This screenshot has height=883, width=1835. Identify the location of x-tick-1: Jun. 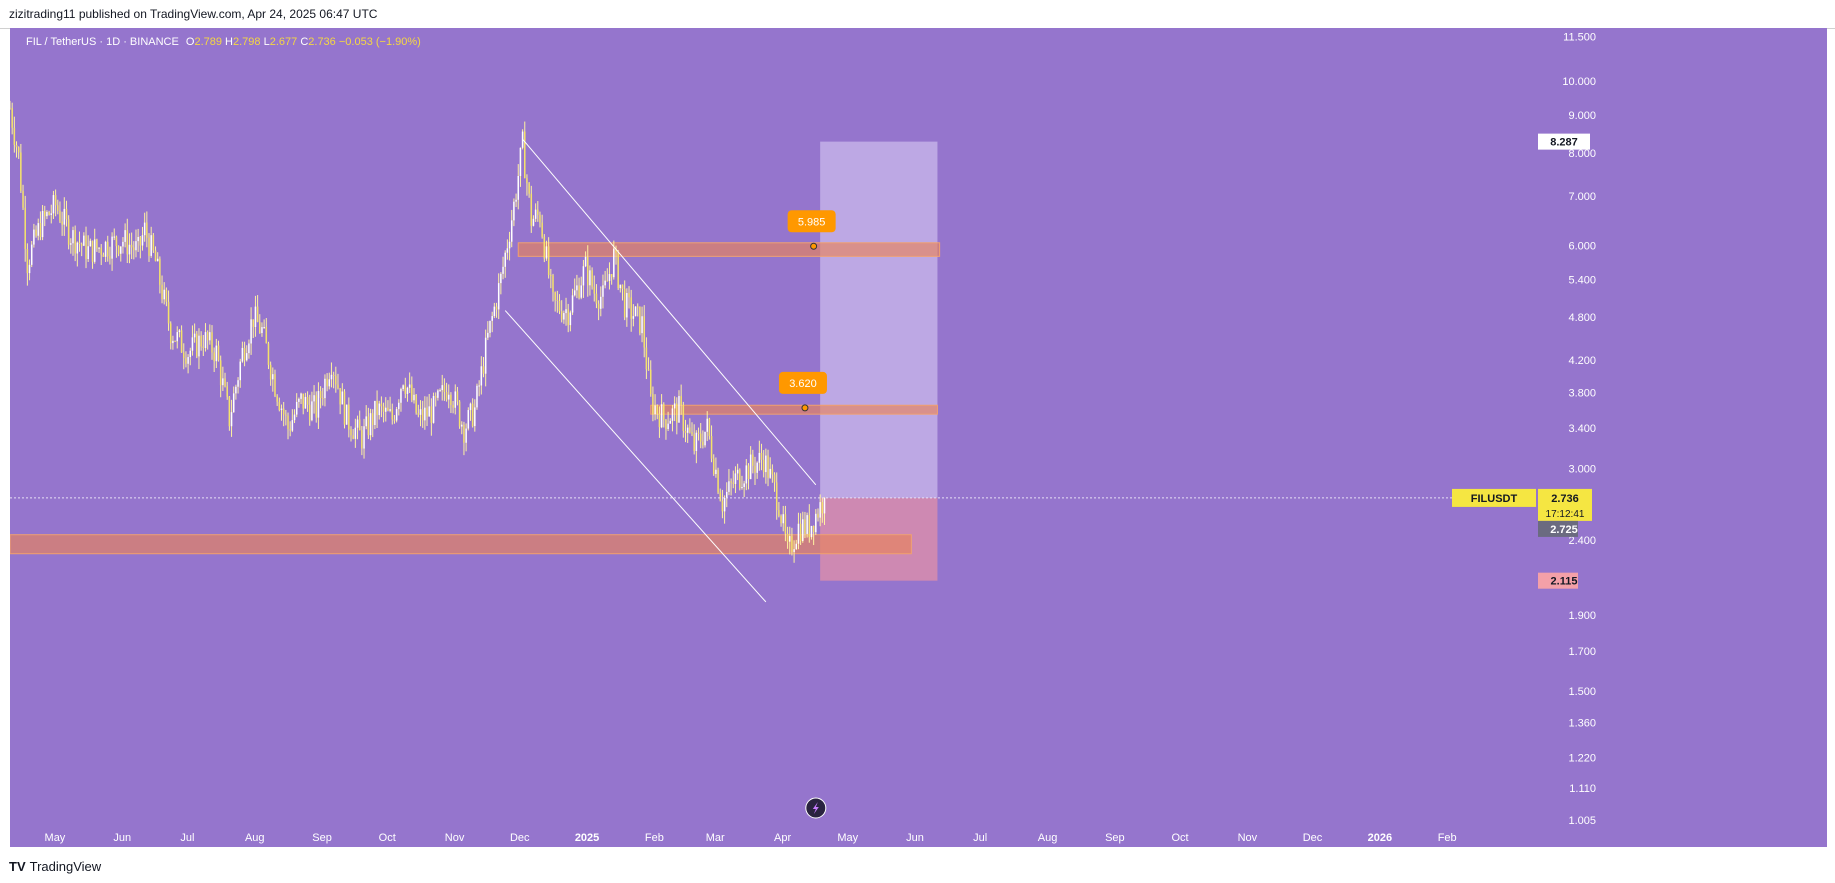
(122, 838).